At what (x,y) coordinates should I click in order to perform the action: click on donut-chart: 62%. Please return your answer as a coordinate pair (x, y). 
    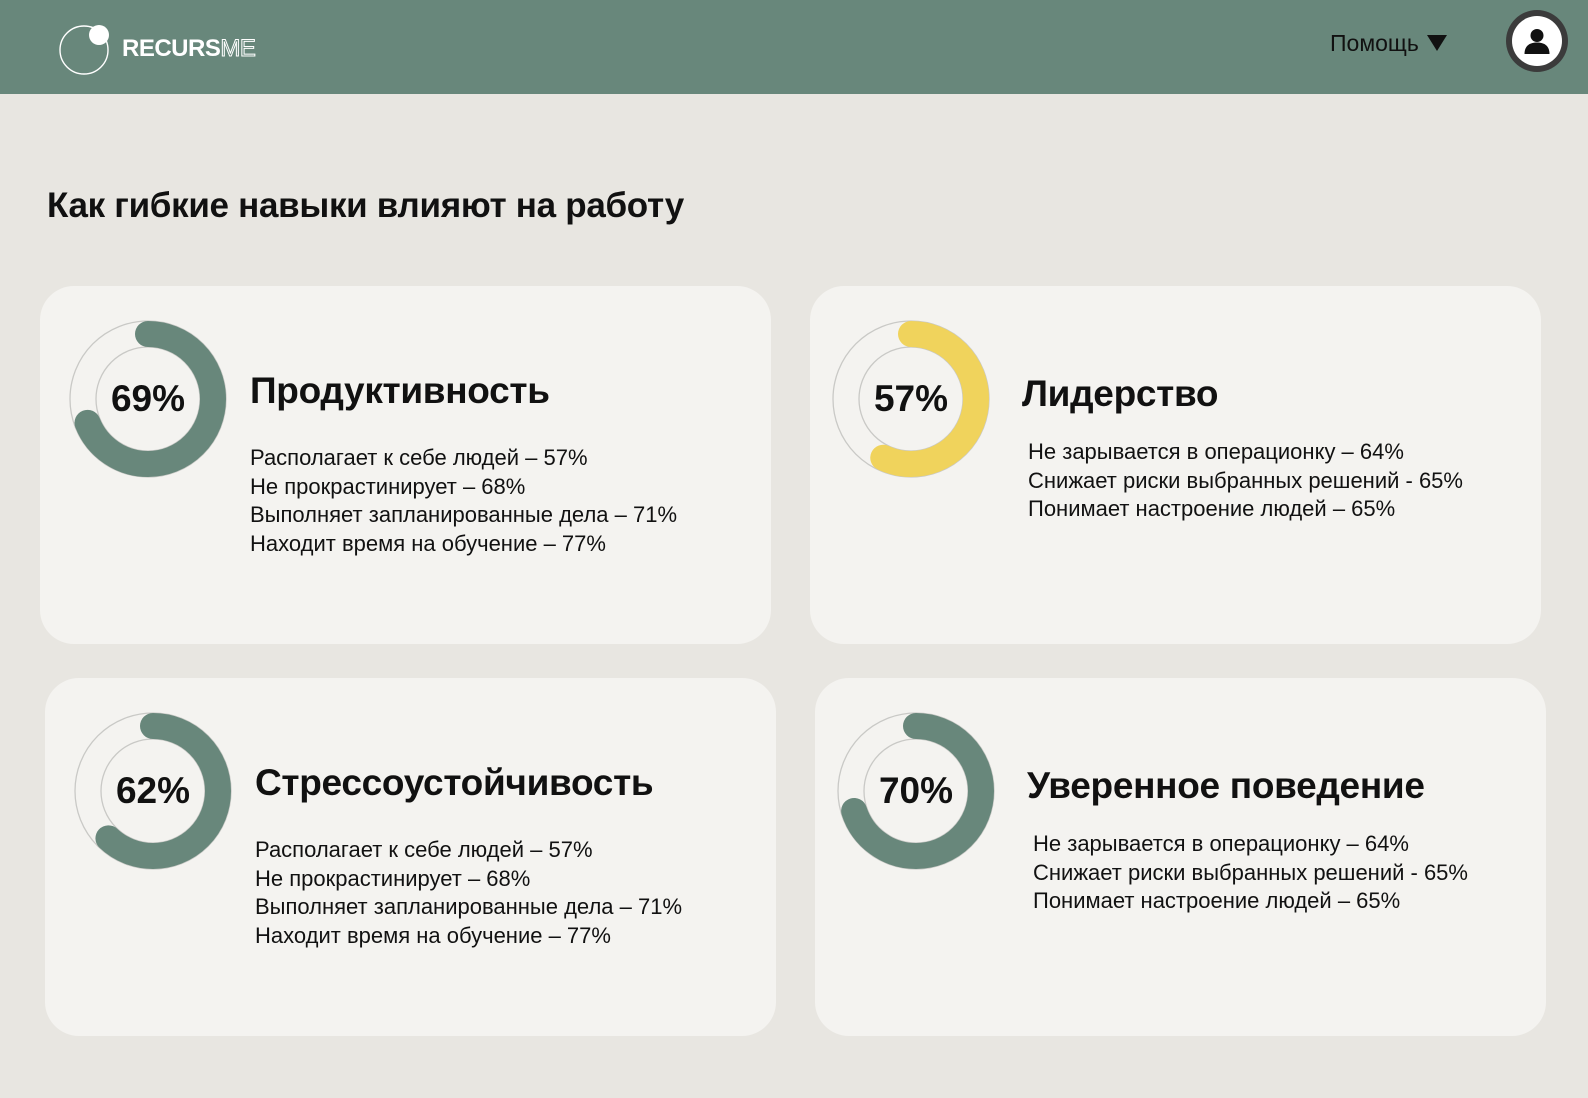
    Looking at the image, I should click on (153, 791).